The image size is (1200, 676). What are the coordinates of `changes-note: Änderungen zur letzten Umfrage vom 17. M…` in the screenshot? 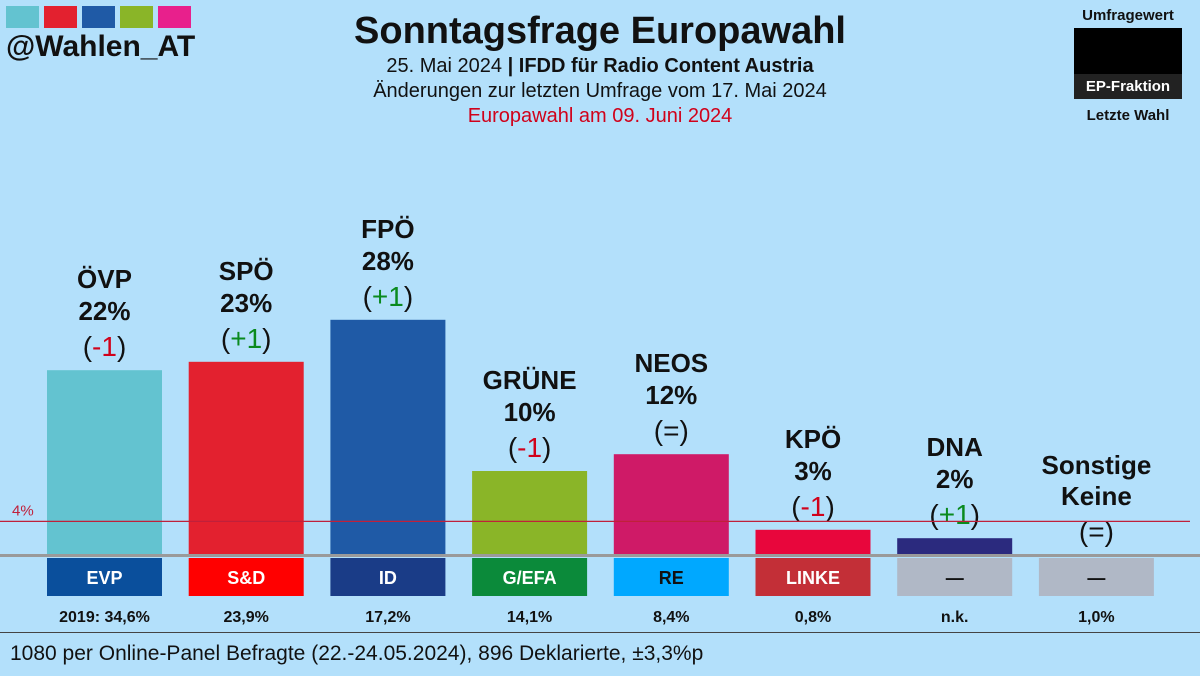 It's located at (600, 91).